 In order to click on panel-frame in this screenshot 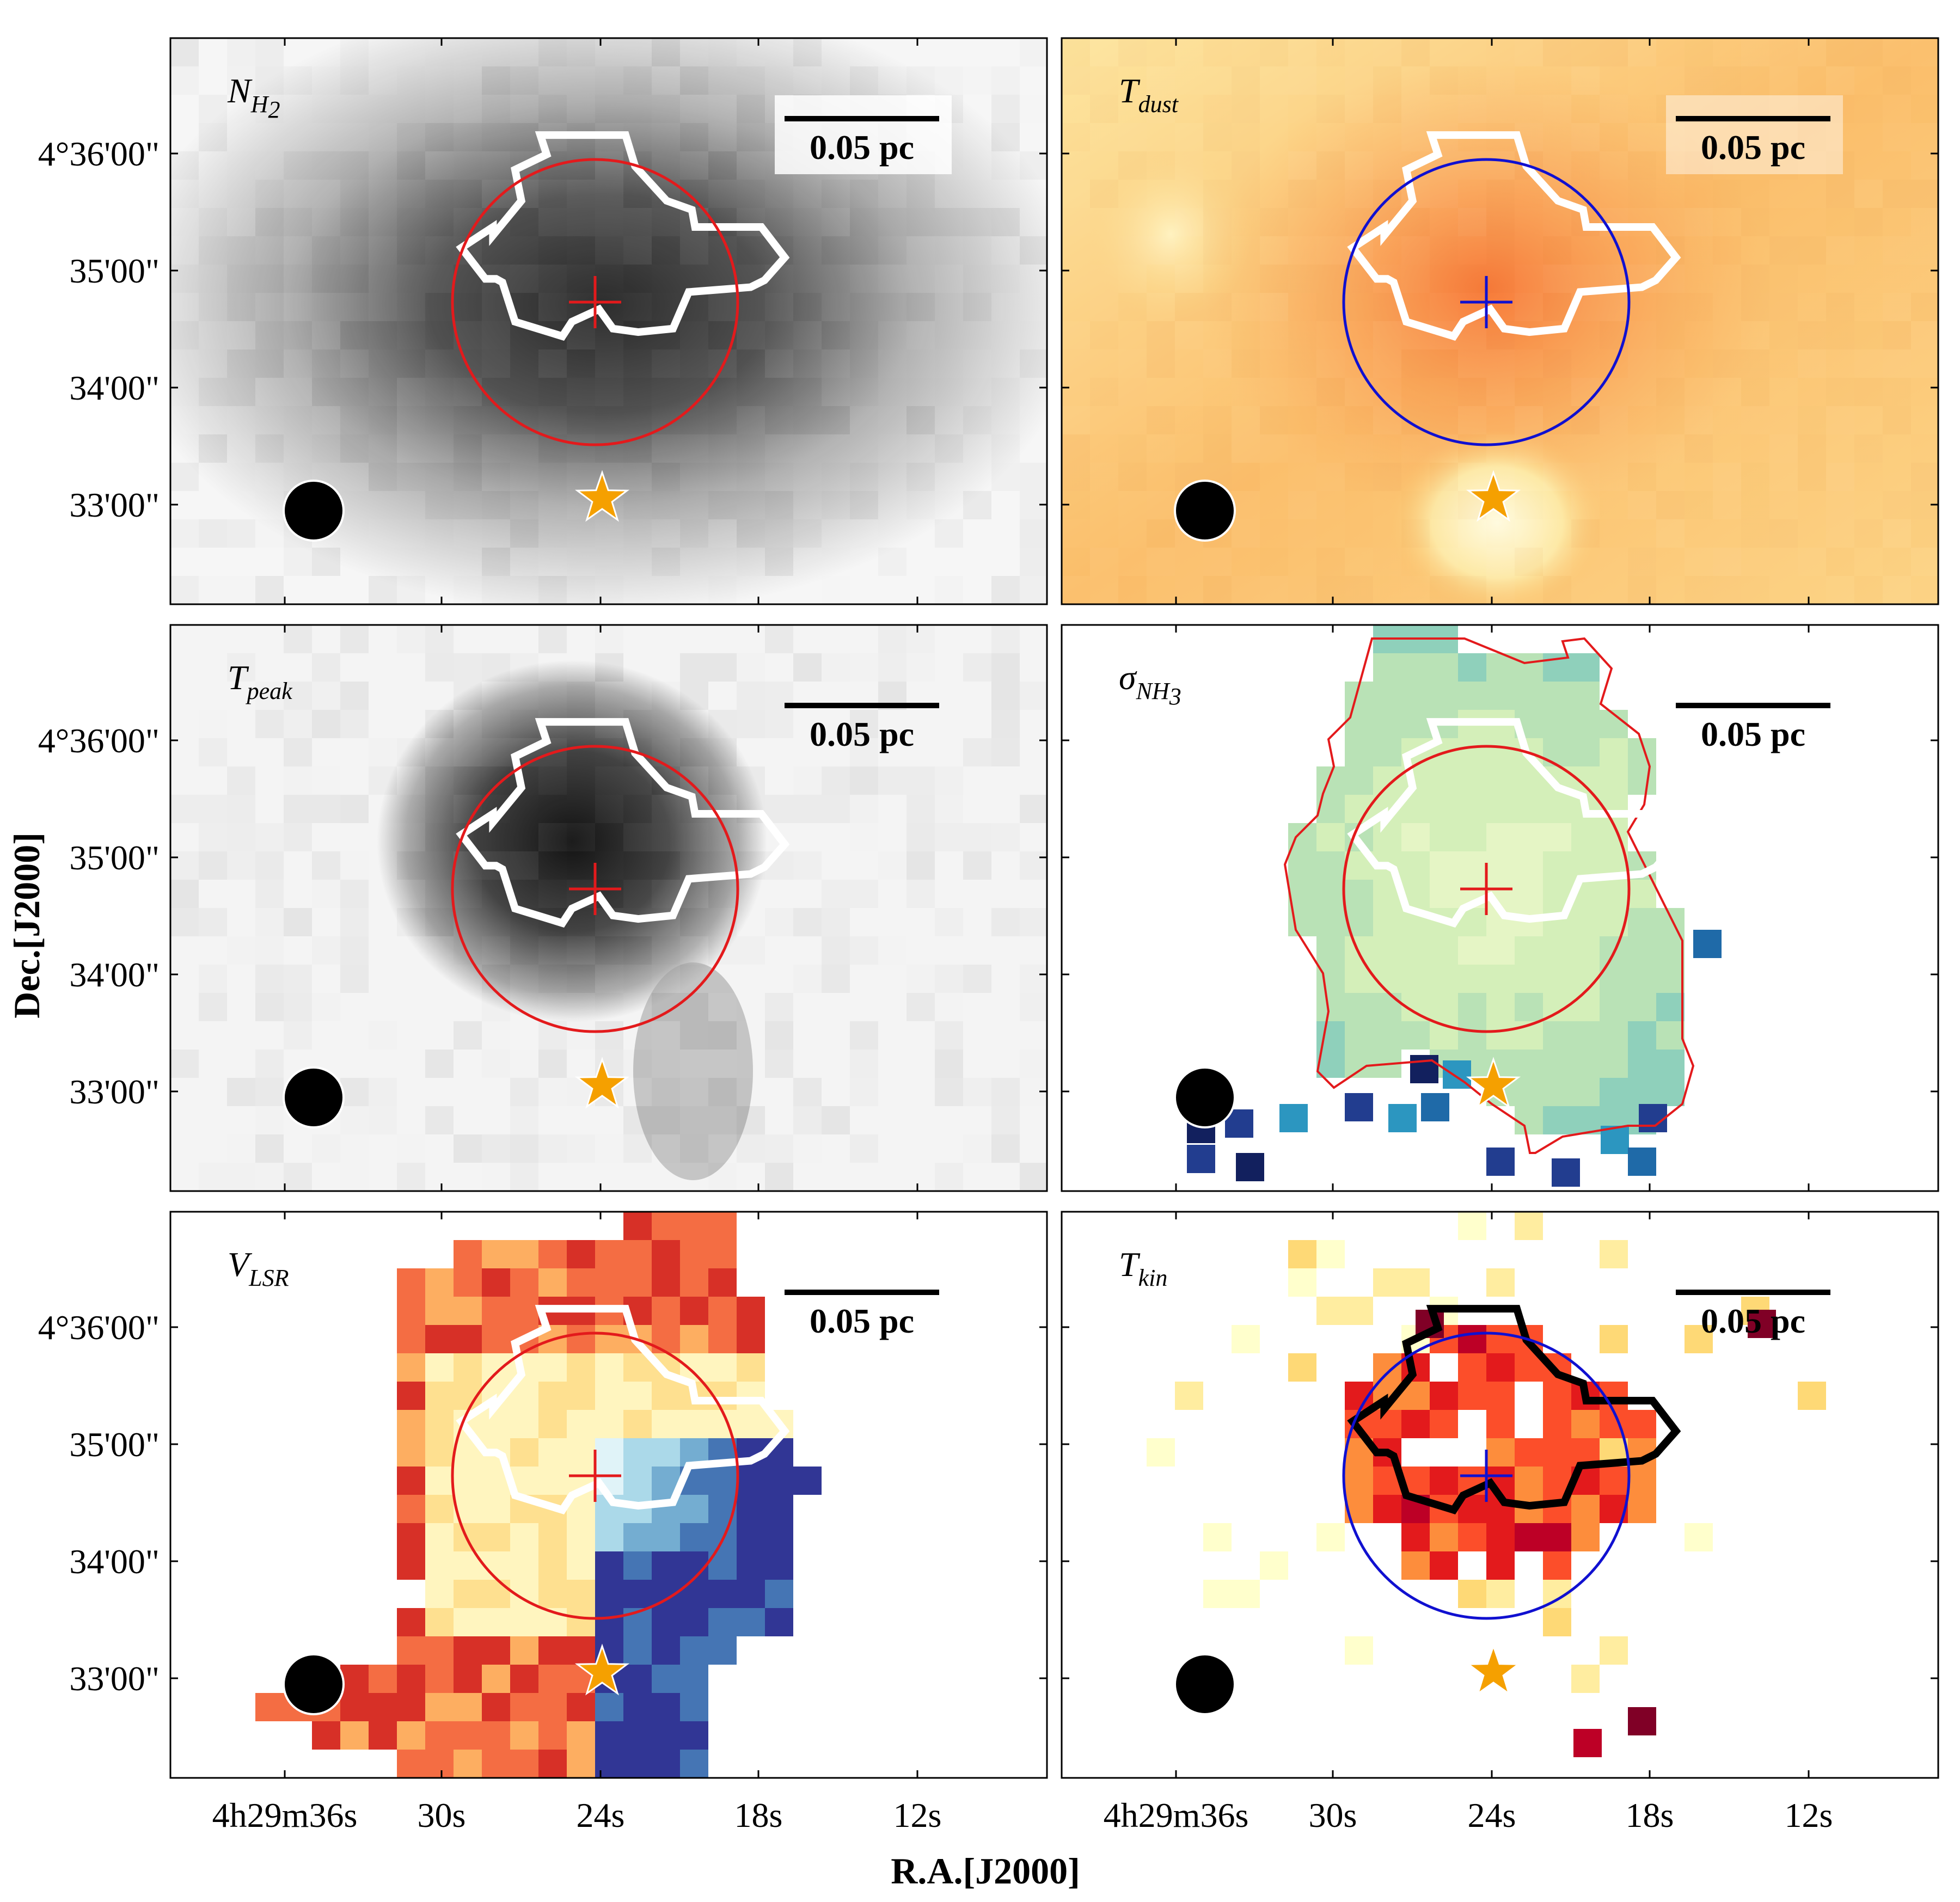, I will do `click(608, 908)`.